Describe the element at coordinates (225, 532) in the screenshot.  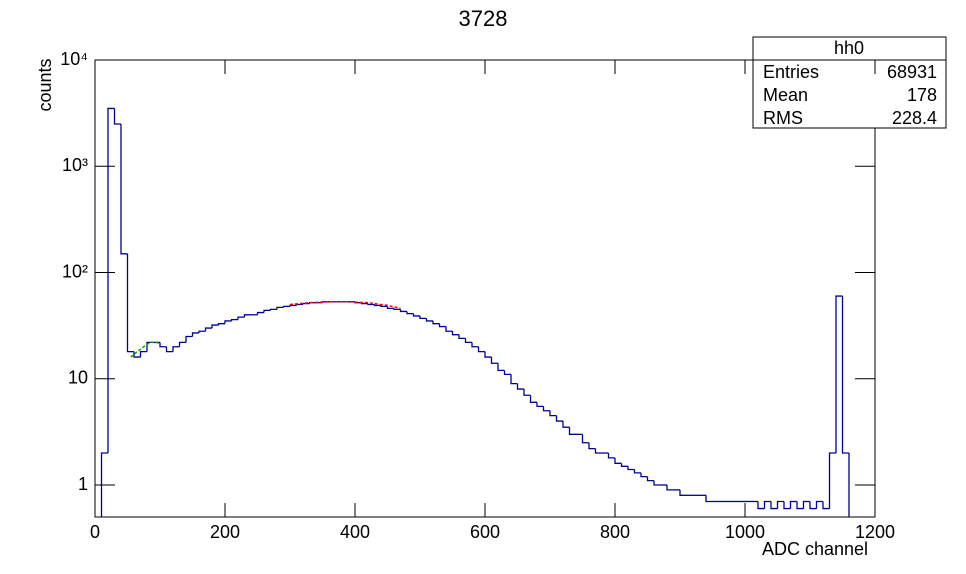
I see `x-tick-label: 200` at that location.